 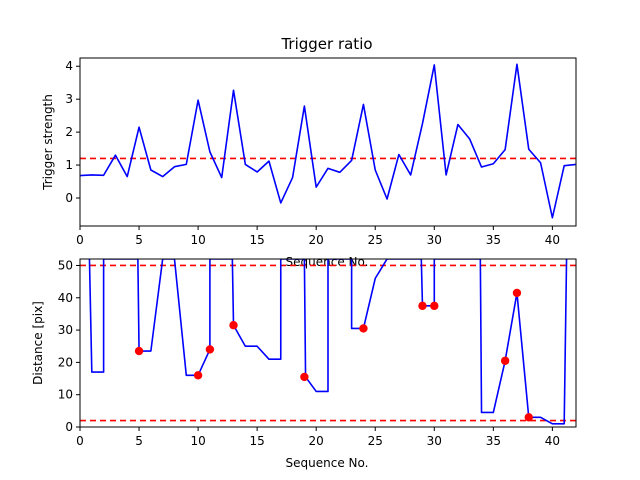 I want to click on y-tick-label: 2, so click(x=69, y=132).